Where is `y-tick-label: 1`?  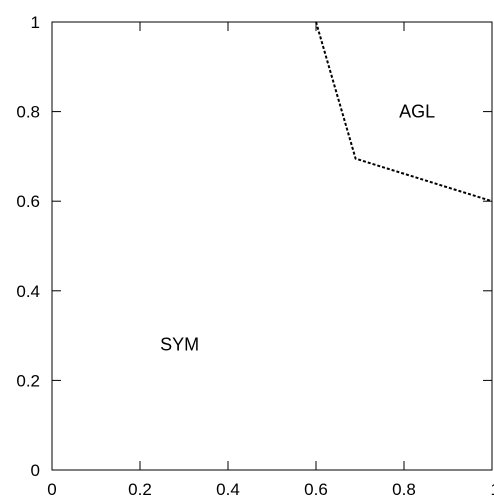 y-tick-label: 1 is located at coordinates (35, 22).